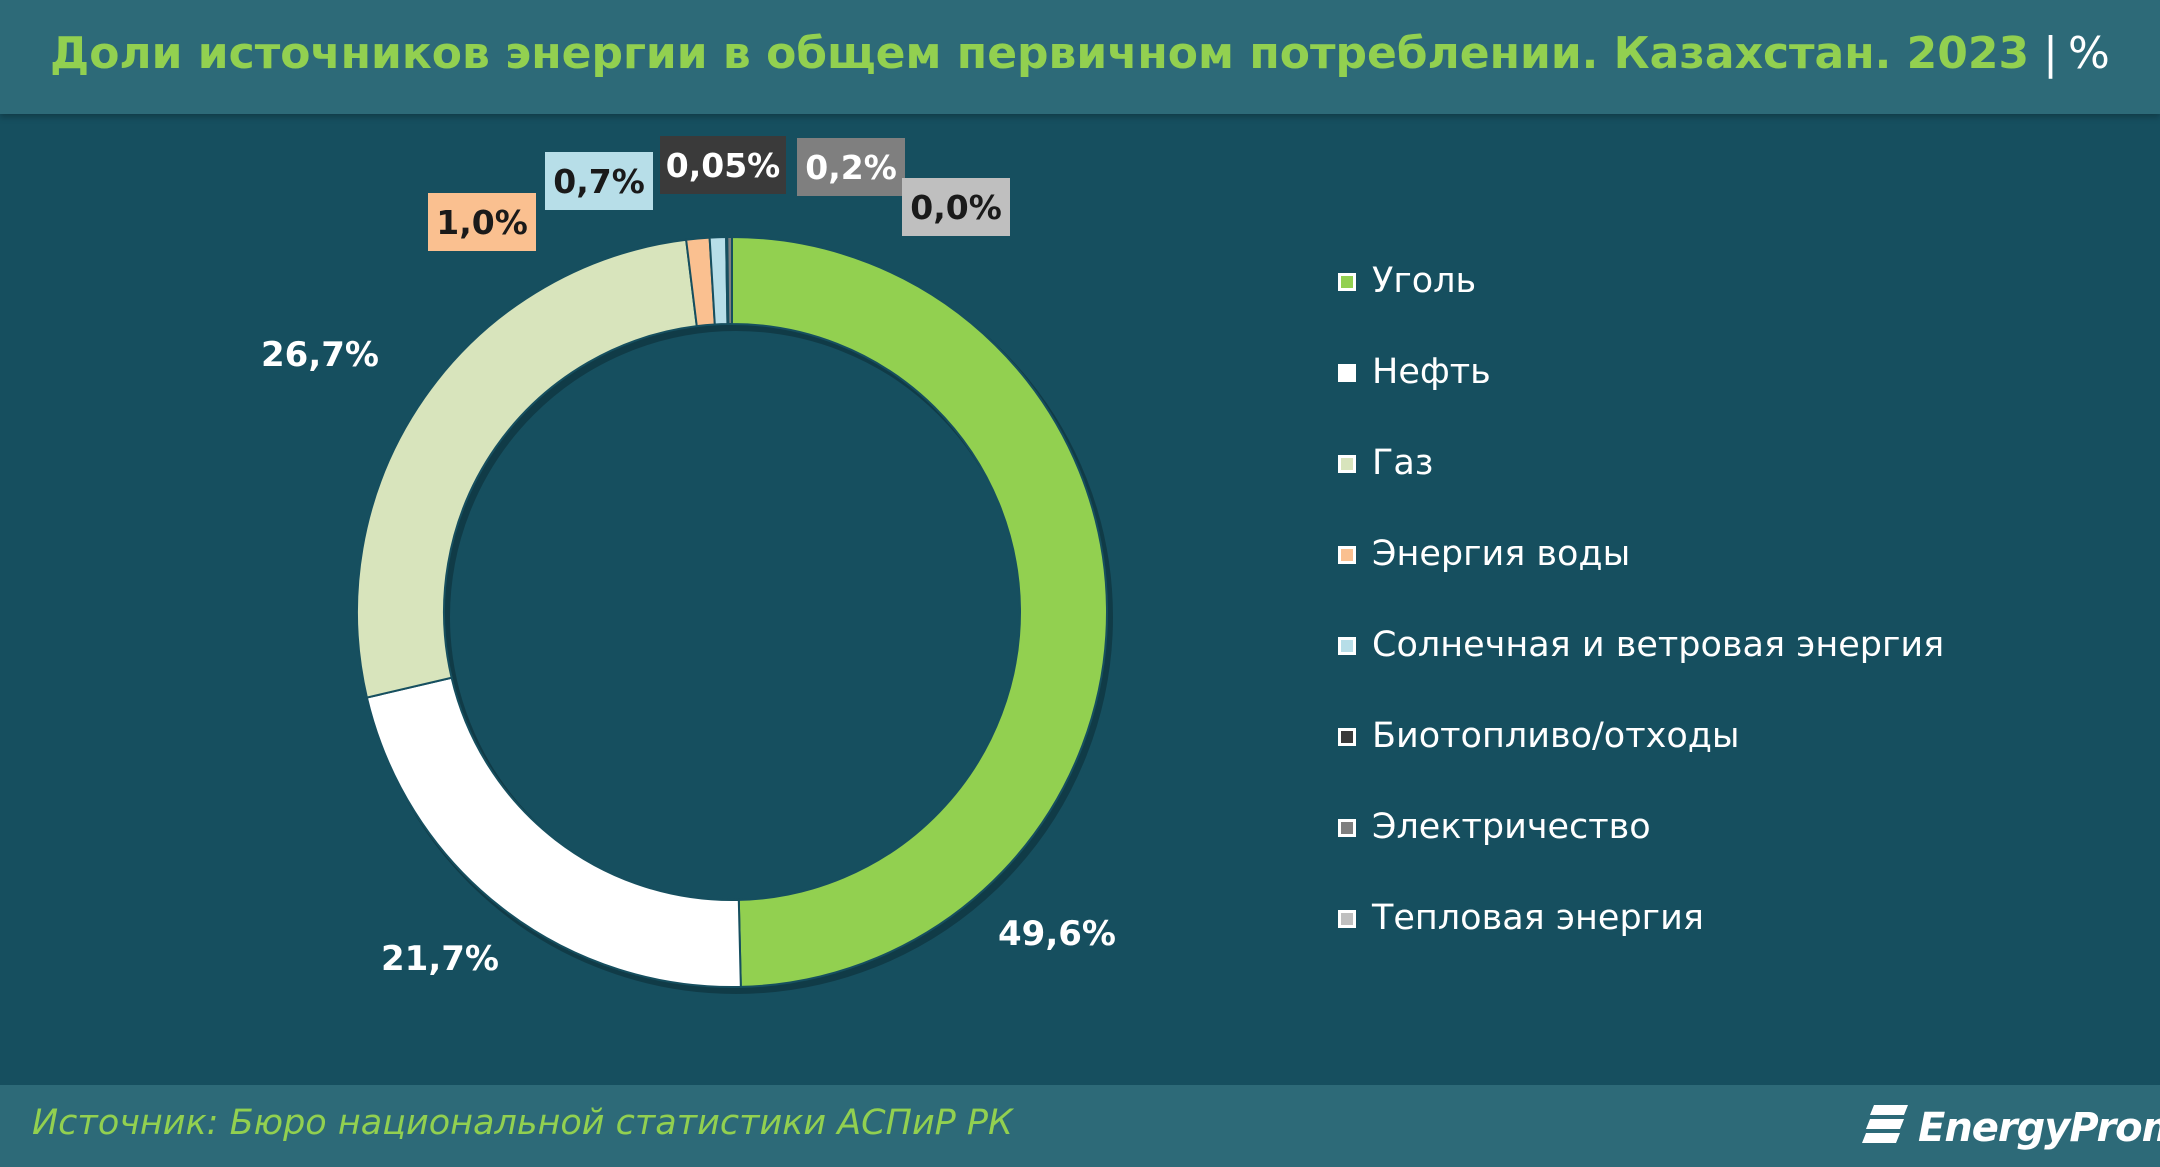 The width and height of the screenshot is (2160, 1167). I want to click on donut-slice-coal, so click(919, 611).